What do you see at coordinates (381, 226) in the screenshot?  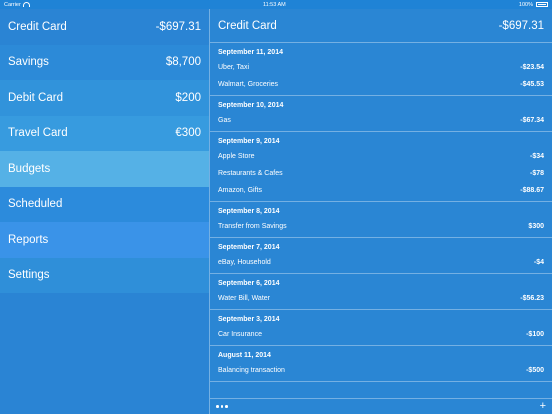 I see `transaction-row: Transfer from Savings $300` at bounding box center [381, 226].